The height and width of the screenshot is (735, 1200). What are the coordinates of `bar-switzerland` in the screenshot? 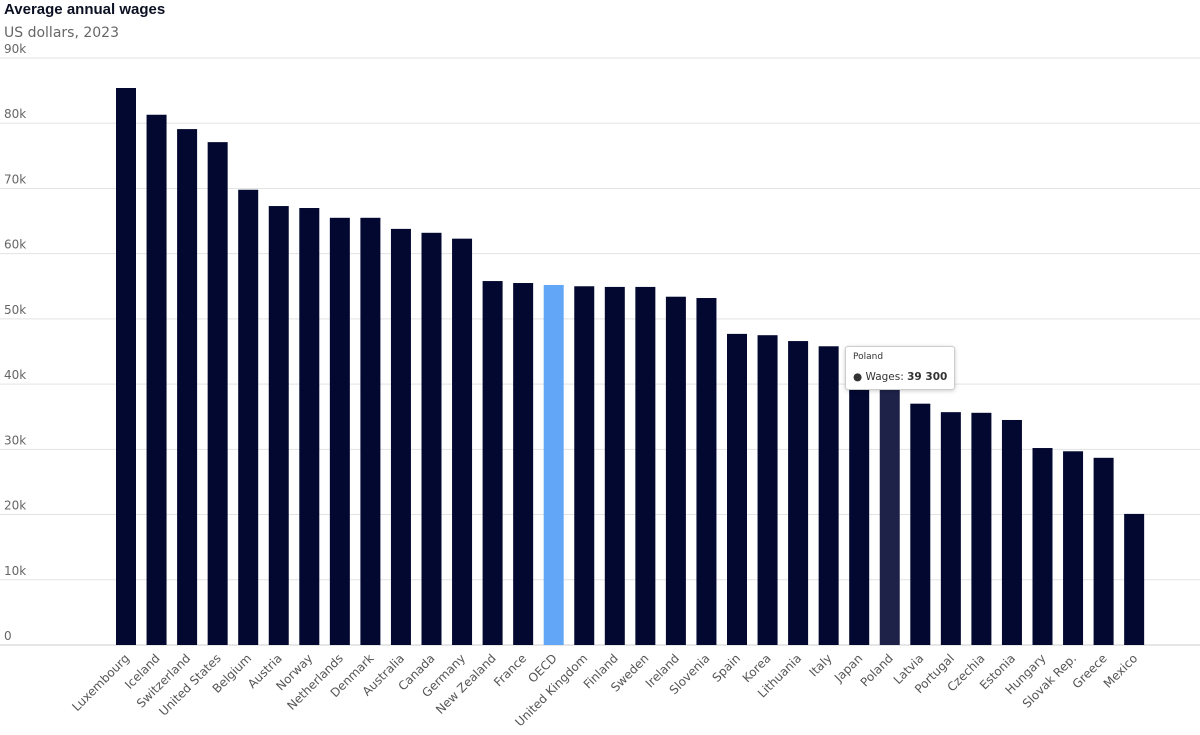 It's located at (187, 387).